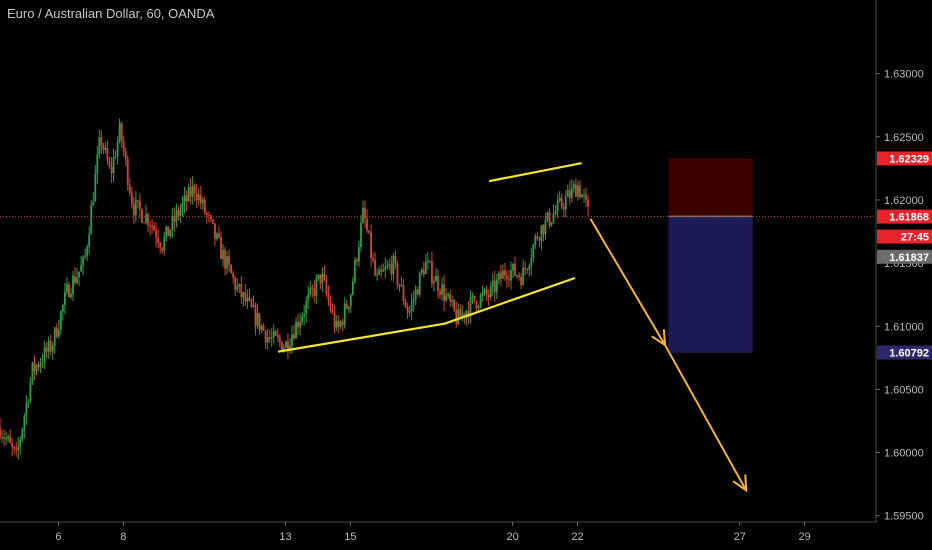 This screenshot has width=932, height=550. I want to click on x-tick-label: 20, so click(512, 537).